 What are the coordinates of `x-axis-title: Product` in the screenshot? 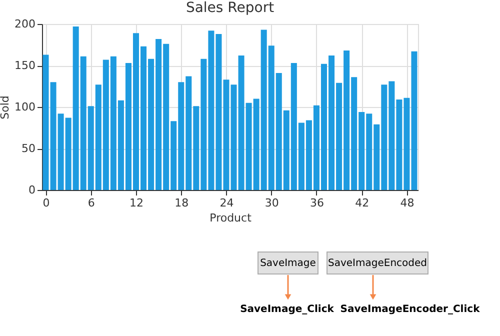 It's located at (231, 218).